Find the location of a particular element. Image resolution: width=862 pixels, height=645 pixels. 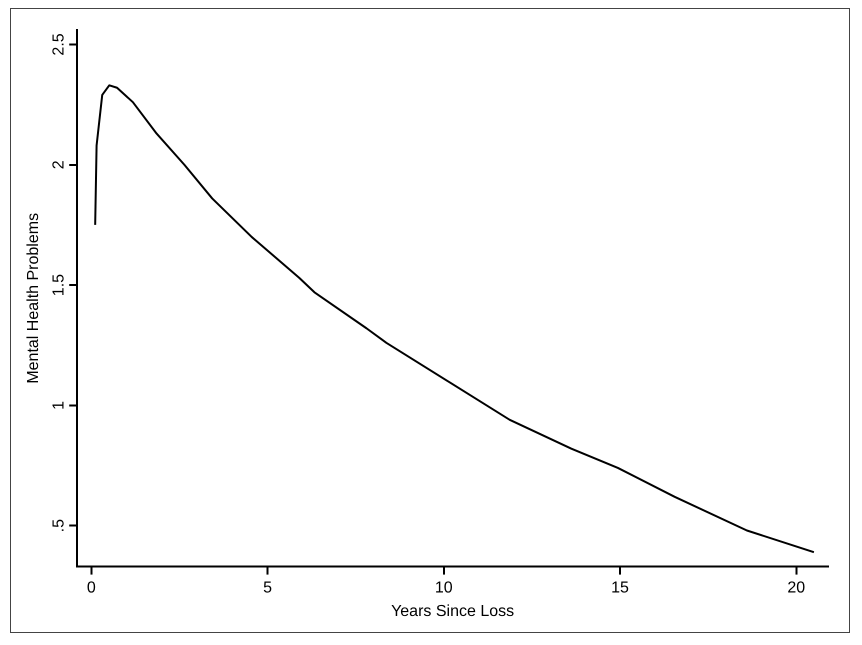

y-tick-label: .5 is located at coordinates (59, 525).